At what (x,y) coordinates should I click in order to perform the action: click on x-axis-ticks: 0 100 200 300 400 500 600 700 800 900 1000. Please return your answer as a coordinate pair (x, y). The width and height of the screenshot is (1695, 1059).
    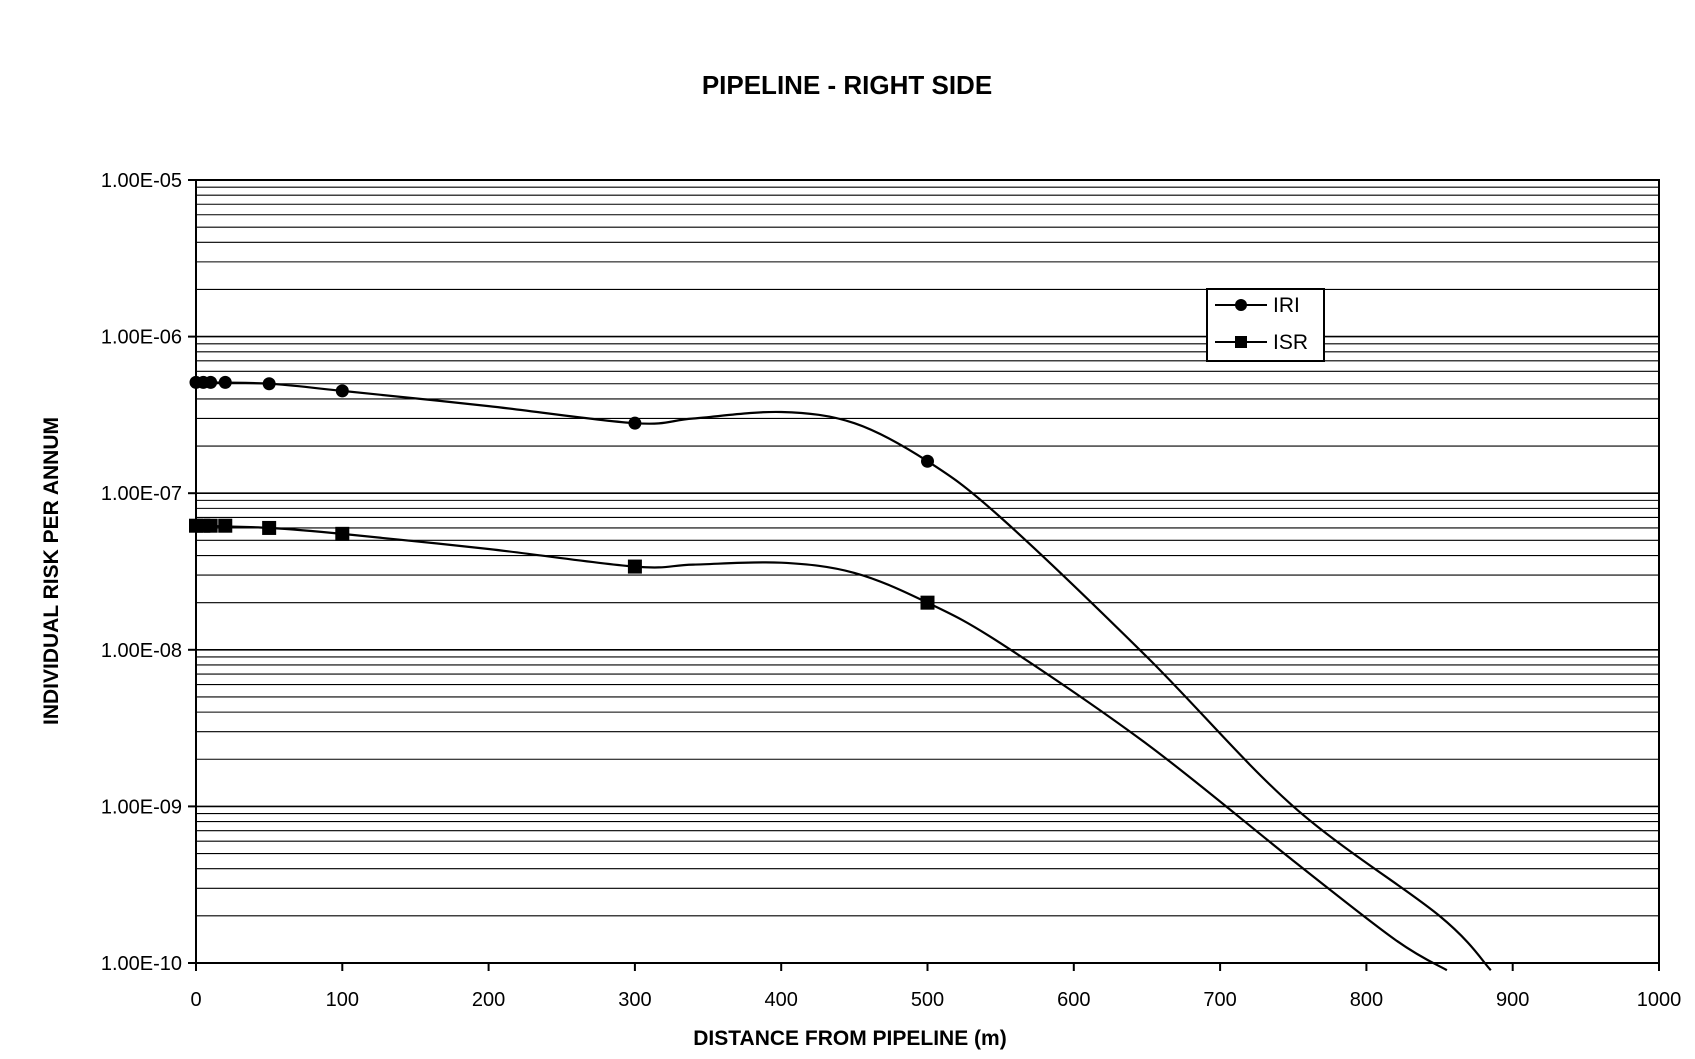
    Looking at the image, I should click on (935, 987).